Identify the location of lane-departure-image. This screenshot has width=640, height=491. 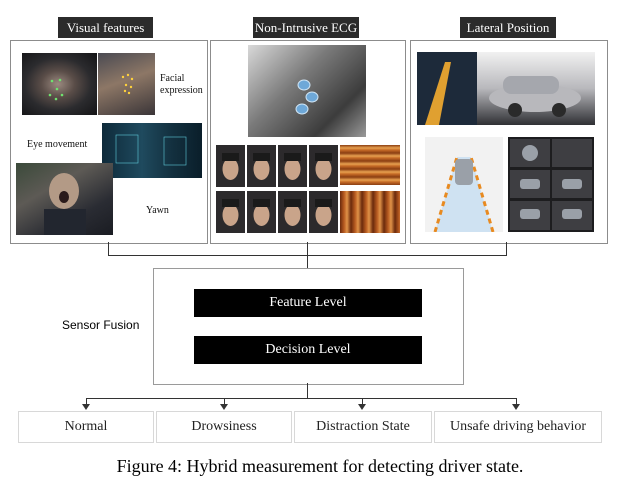
(464, 184).